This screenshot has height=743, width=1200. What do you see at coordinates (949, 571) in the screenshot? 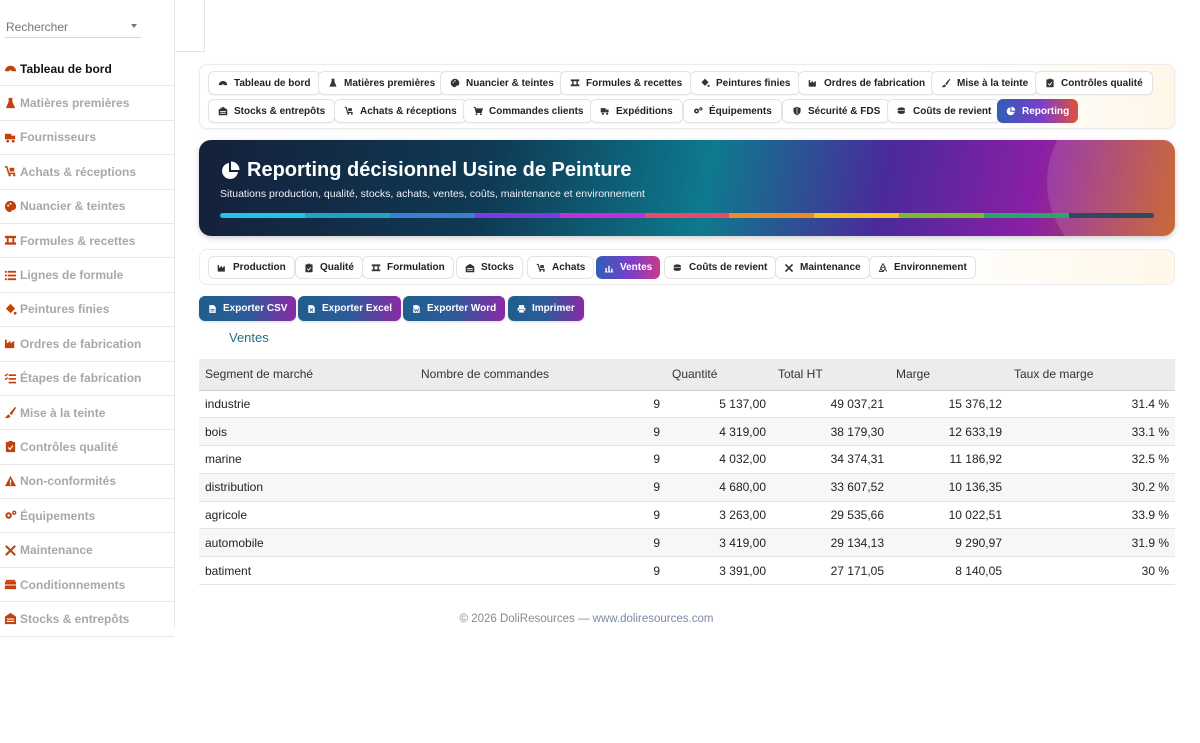
I see `table-cell: 8 140,05` at bounding box center [949, 571].